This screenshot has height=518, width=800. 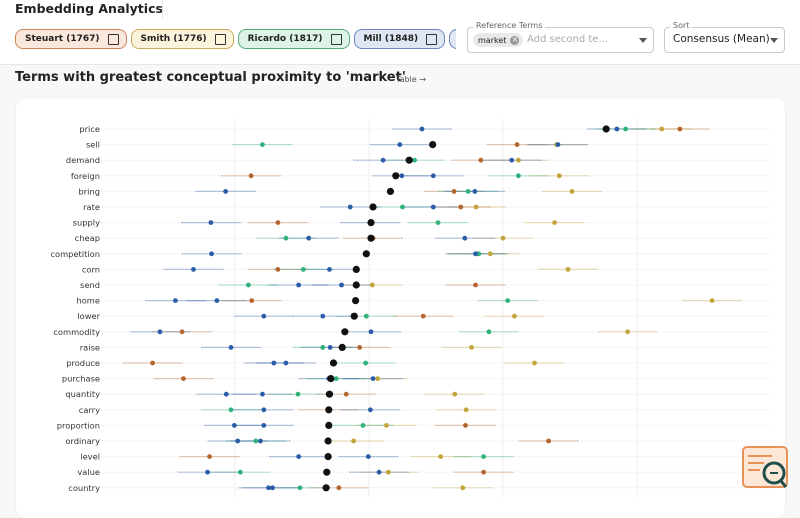 What do you see at coordinates (71, 39) in the screenshot?
I see `author-chip: Steuart (1767)` at bounding box center [71, 39].